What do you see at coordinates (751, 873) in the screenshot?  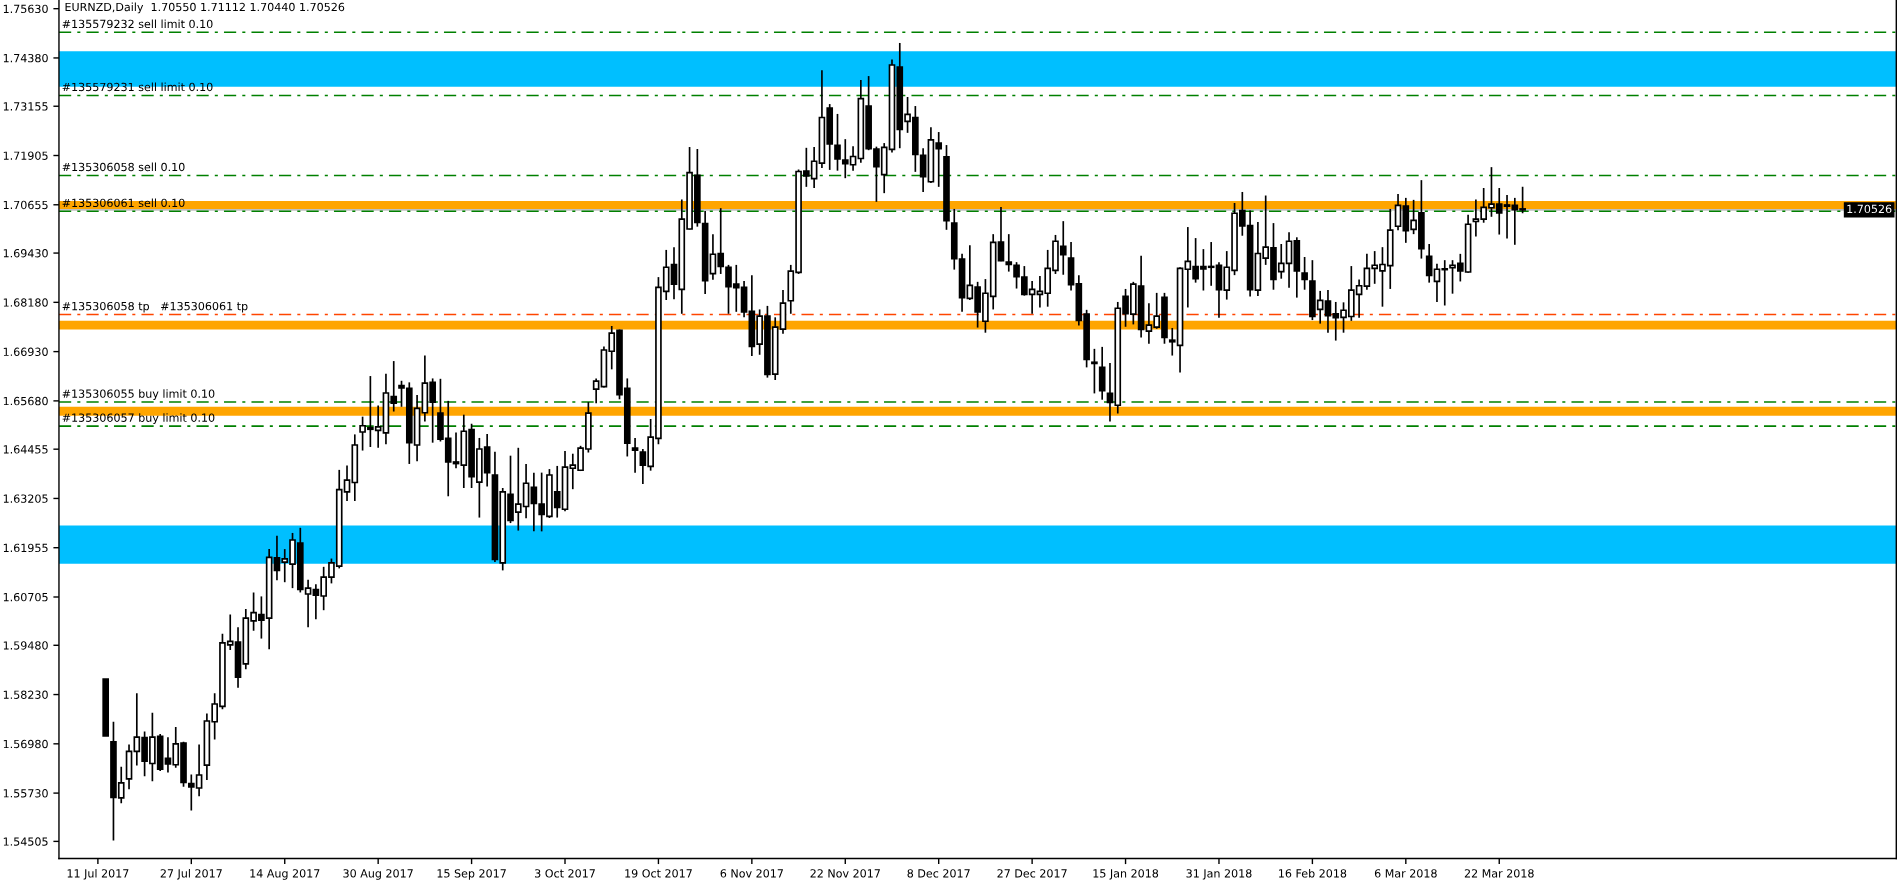 I see `x-tick-label: 6 Nov 2017` at bounding box center [751, 873].